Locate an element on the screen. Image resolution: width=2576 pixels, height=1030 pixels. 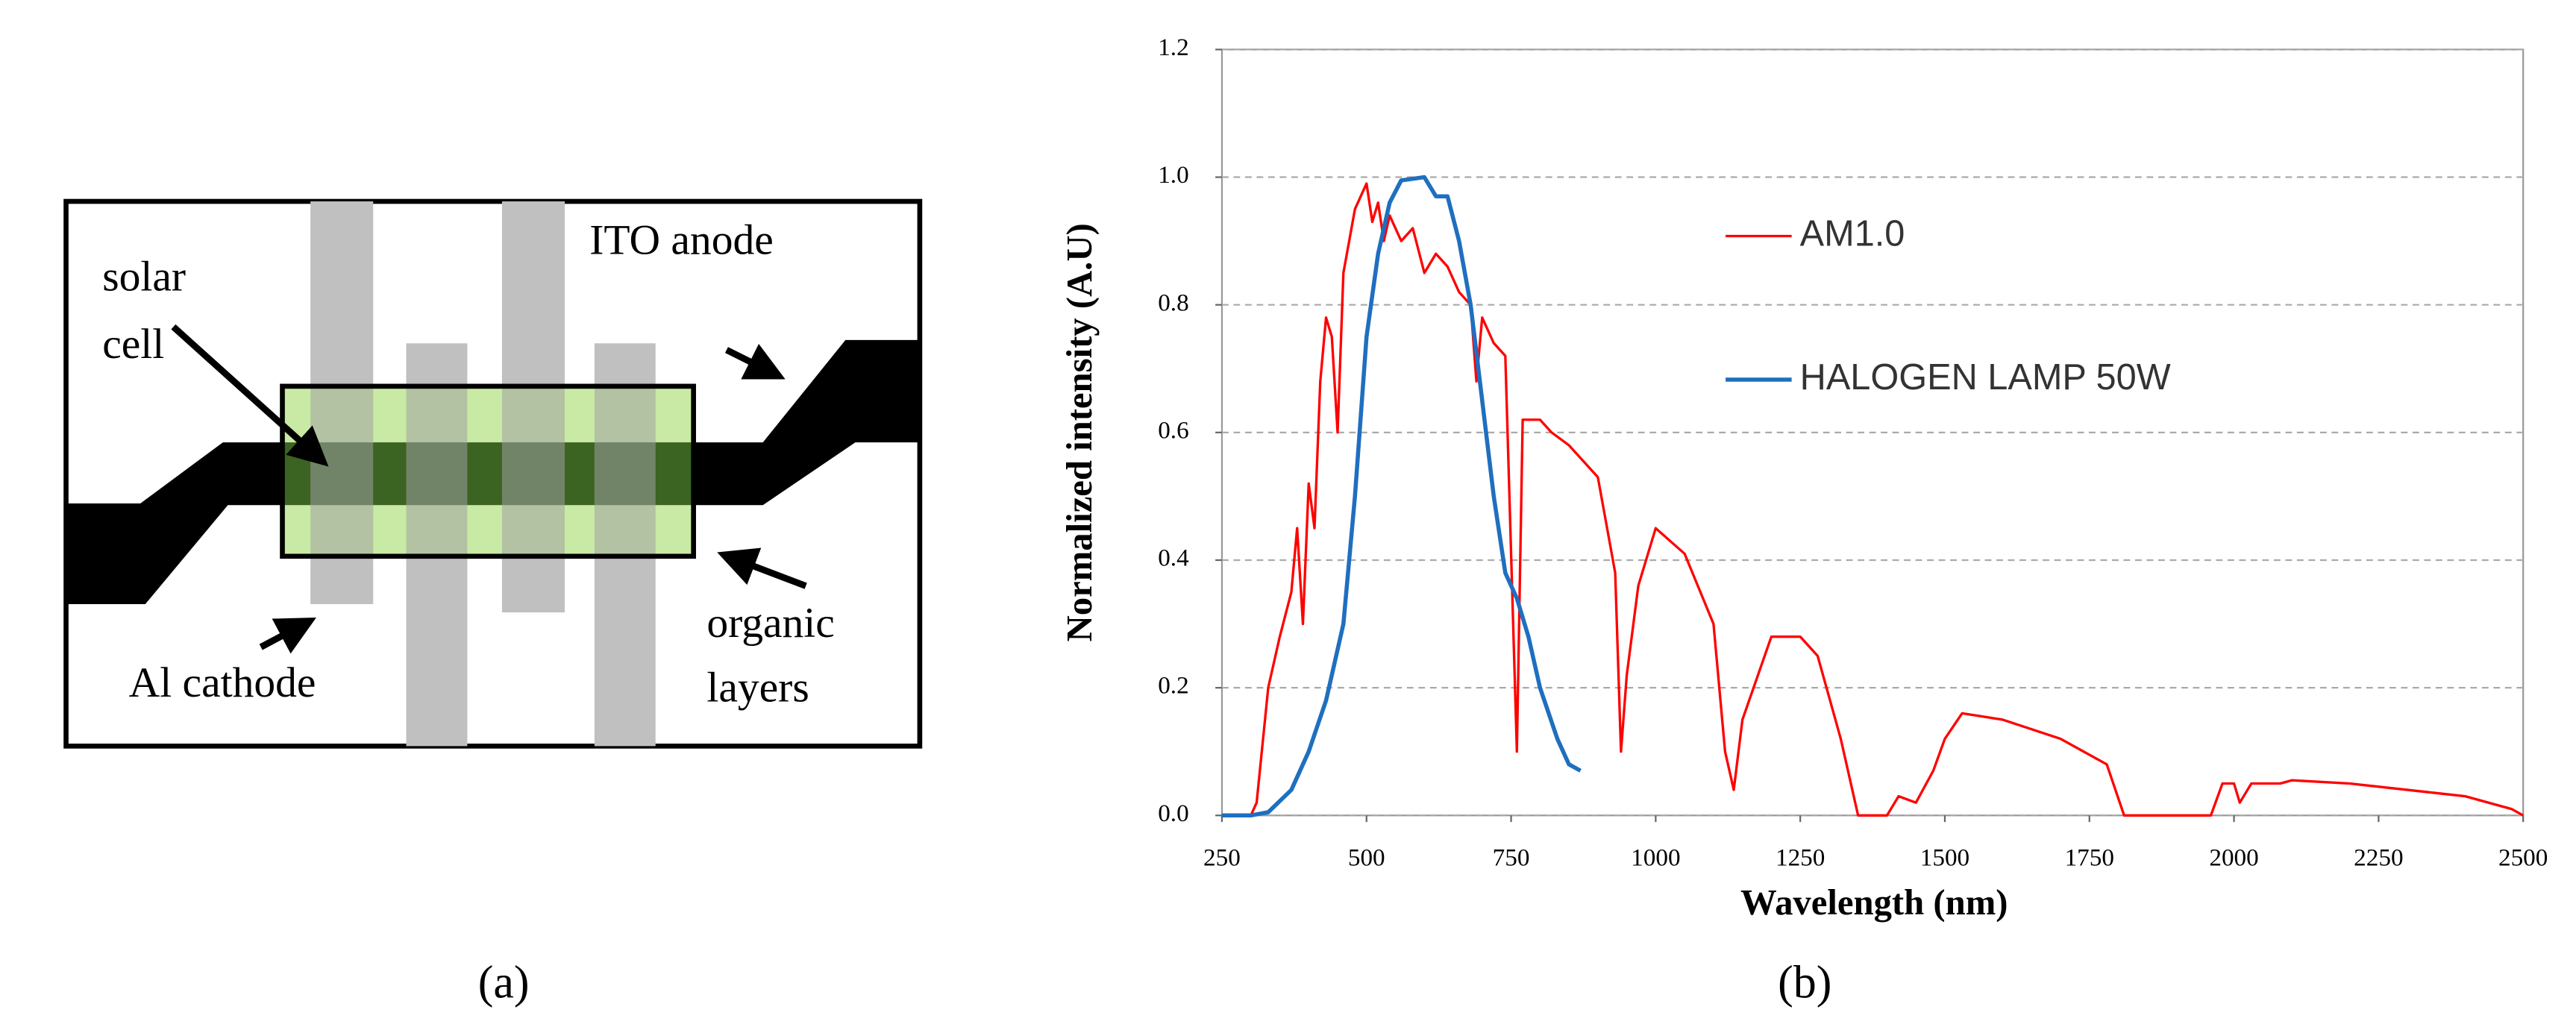
x-tick-label: 2500 is located at coordinates (2523, 858).